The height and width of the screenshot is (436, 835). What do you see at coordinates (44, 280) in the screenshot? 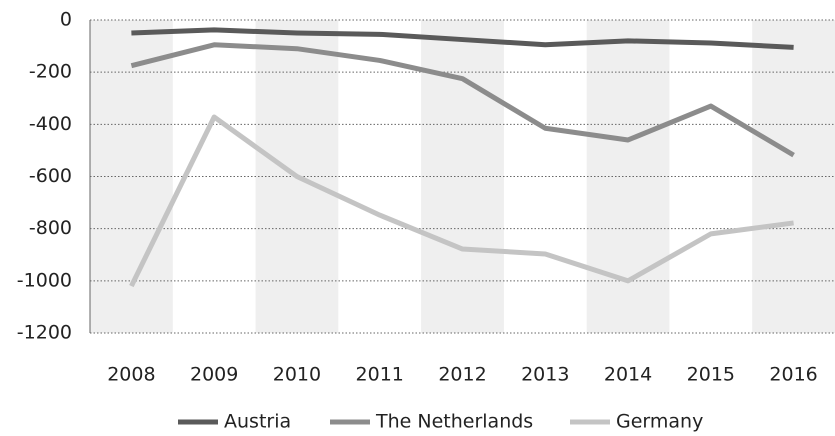
I see `y-tick-label: -1000` at bounding box center [44, 280].